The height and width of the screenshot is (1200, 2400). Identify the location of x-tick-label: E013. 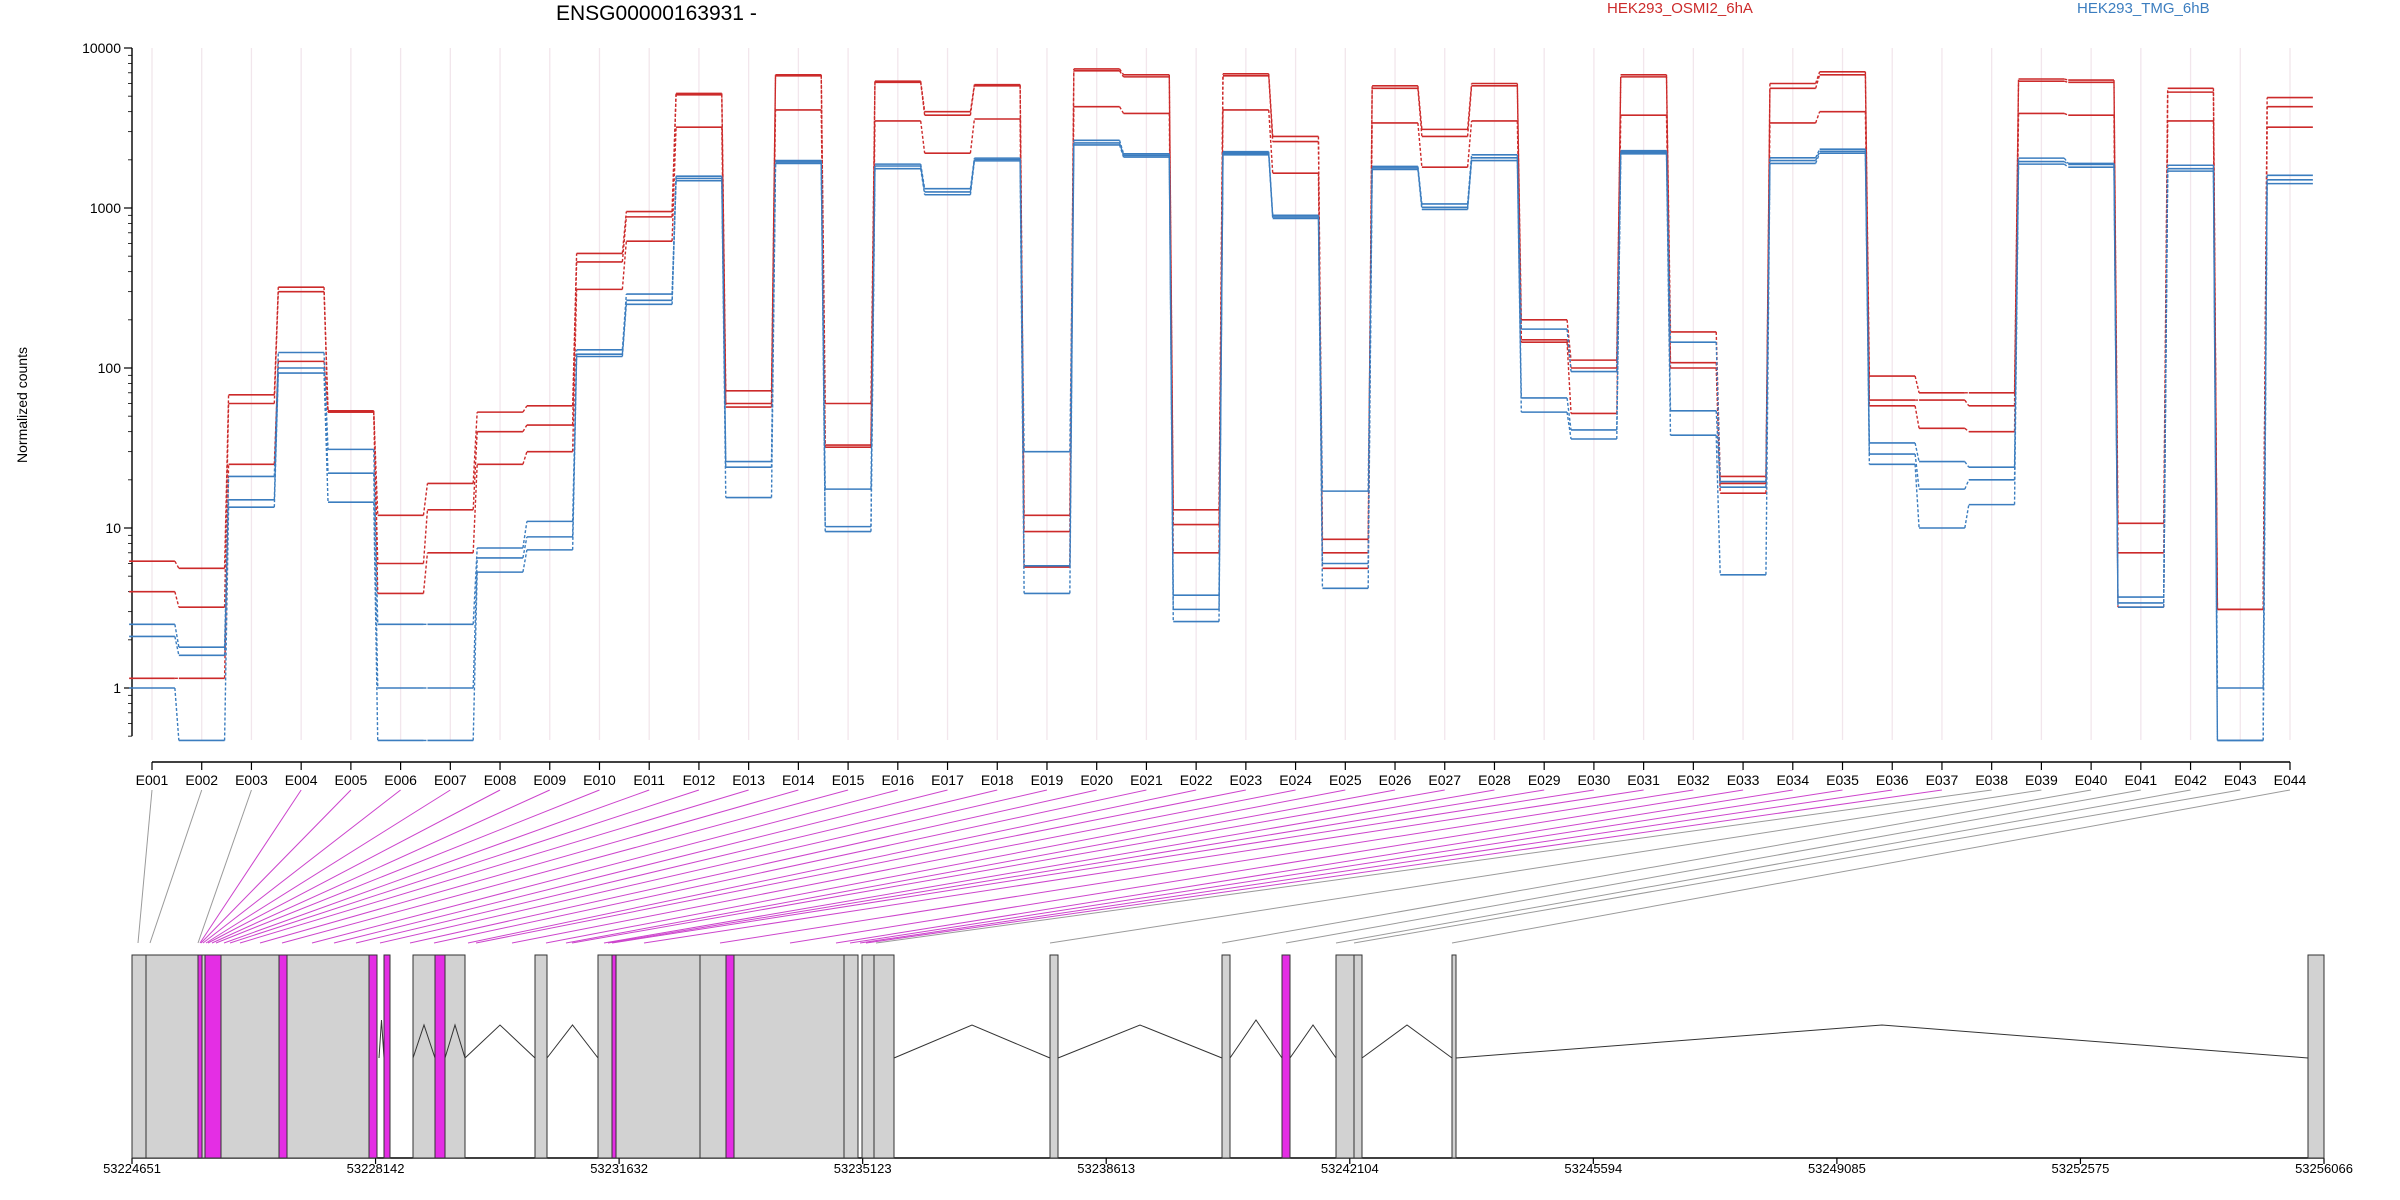
(748, 780).